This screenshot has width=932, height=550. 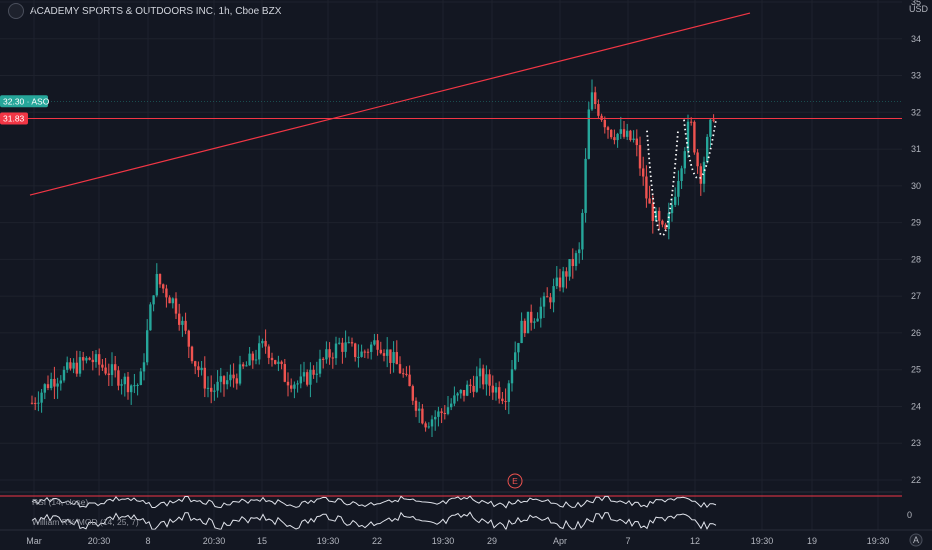 I want to click on x-tick-label: 22, so click(x=377, y=541).